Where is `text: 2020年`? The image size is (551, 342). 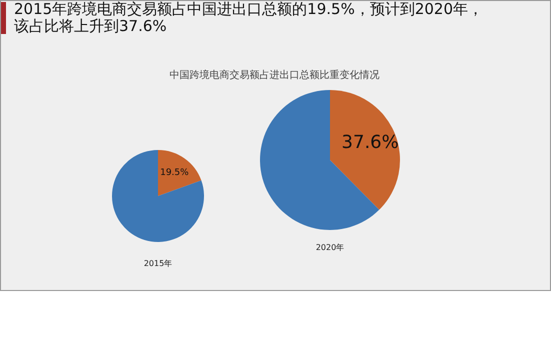
text: 2020年 is located at coordinates (330, 247).